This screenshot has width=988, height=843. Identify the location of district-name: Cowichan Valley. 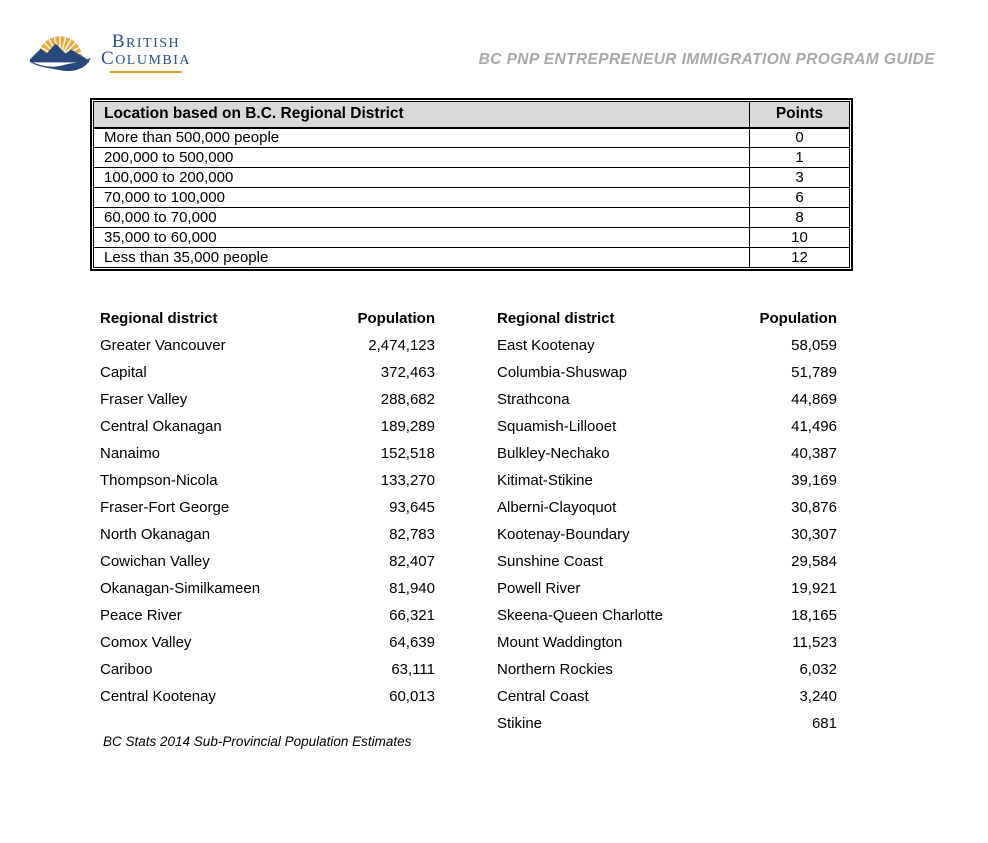
(155, 561).